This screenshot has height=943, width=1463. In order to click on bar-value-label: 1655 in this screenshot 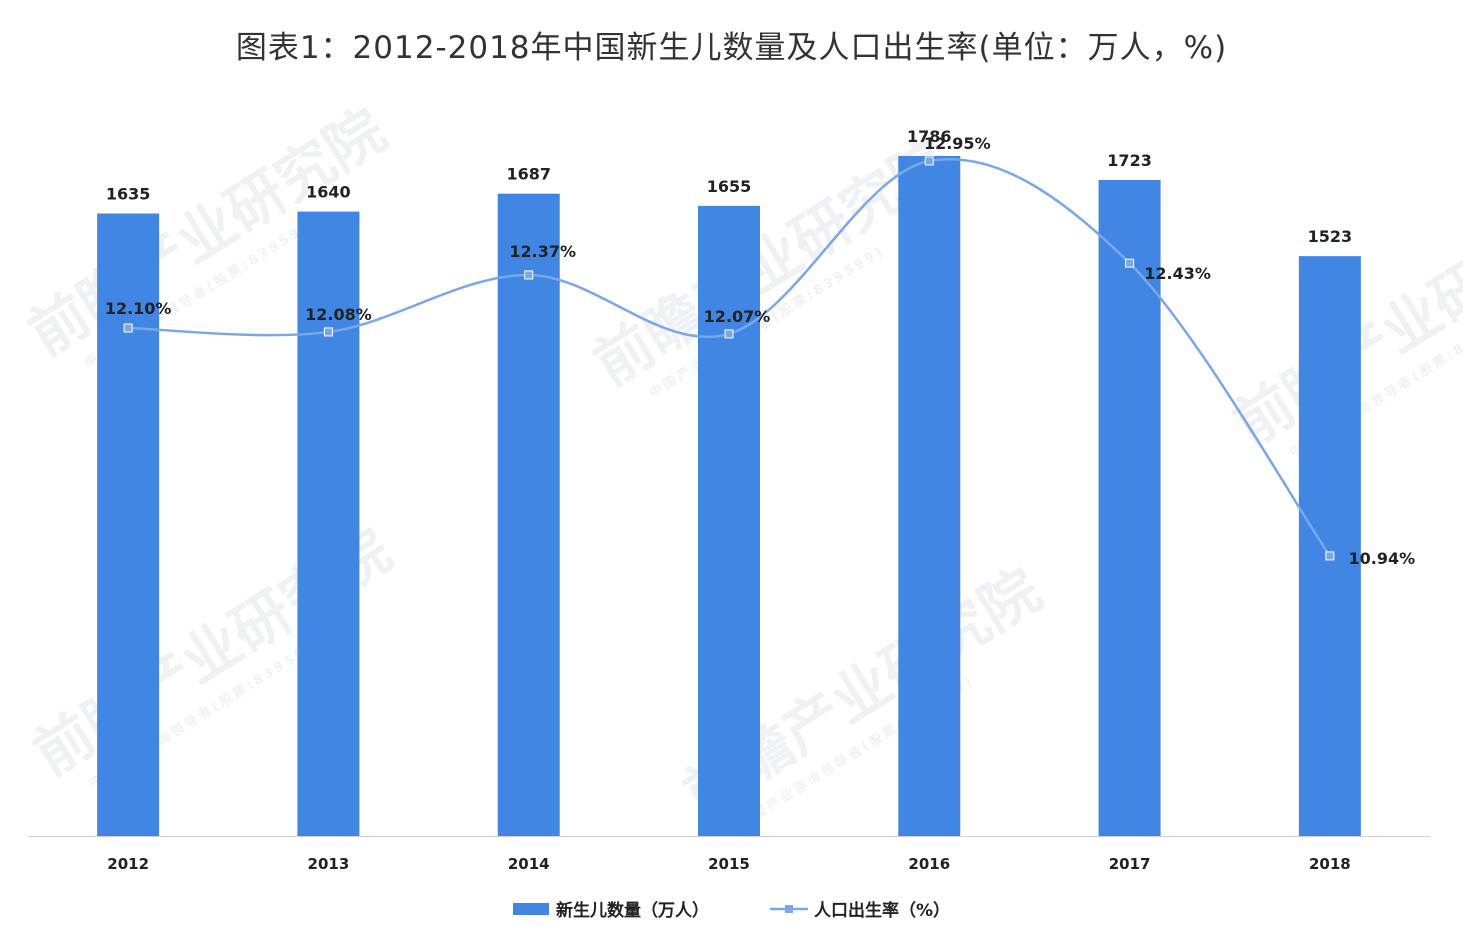, I will do `click(729, 186)`.